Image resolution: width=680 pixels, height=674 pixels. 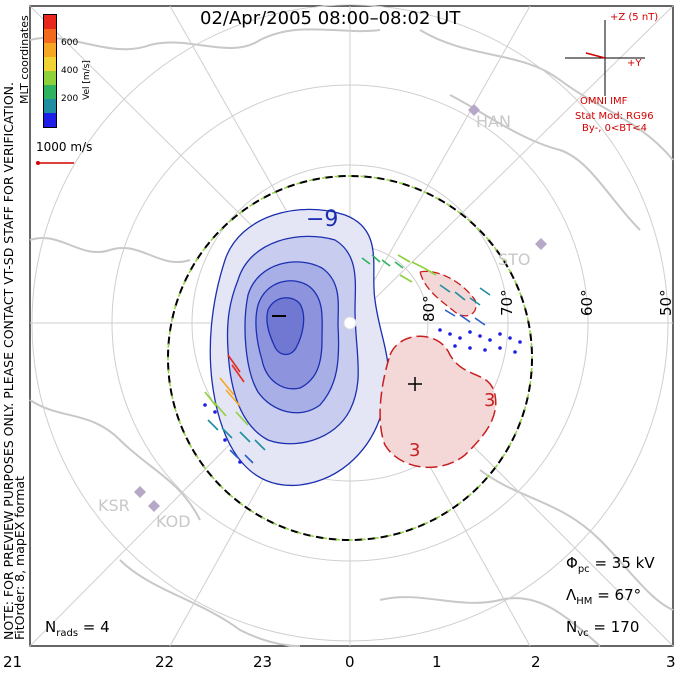 What do you see at coordinates (514, 259) in the screenshot?
I see `station-sto: STO` at bounding box center [514, 259].